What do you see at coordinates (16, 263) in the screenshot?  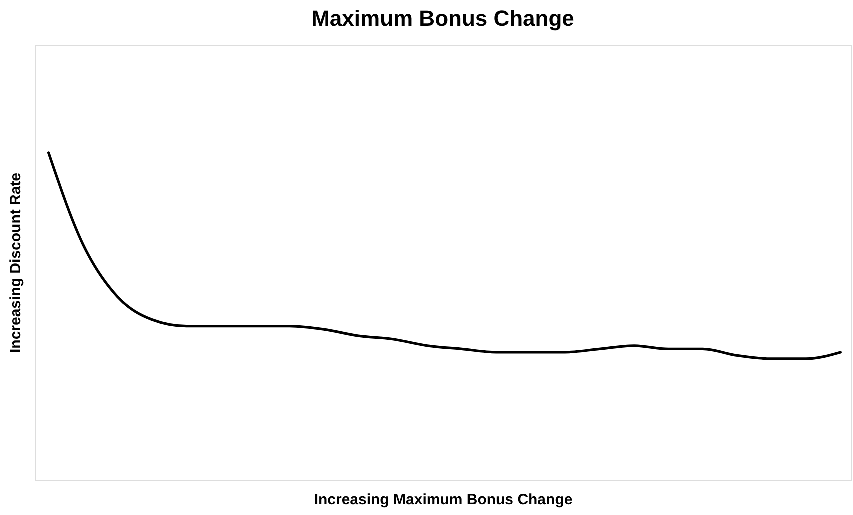 I see `y-axis-title: Increasing Discount Rate` at bounding box center [16, 263].